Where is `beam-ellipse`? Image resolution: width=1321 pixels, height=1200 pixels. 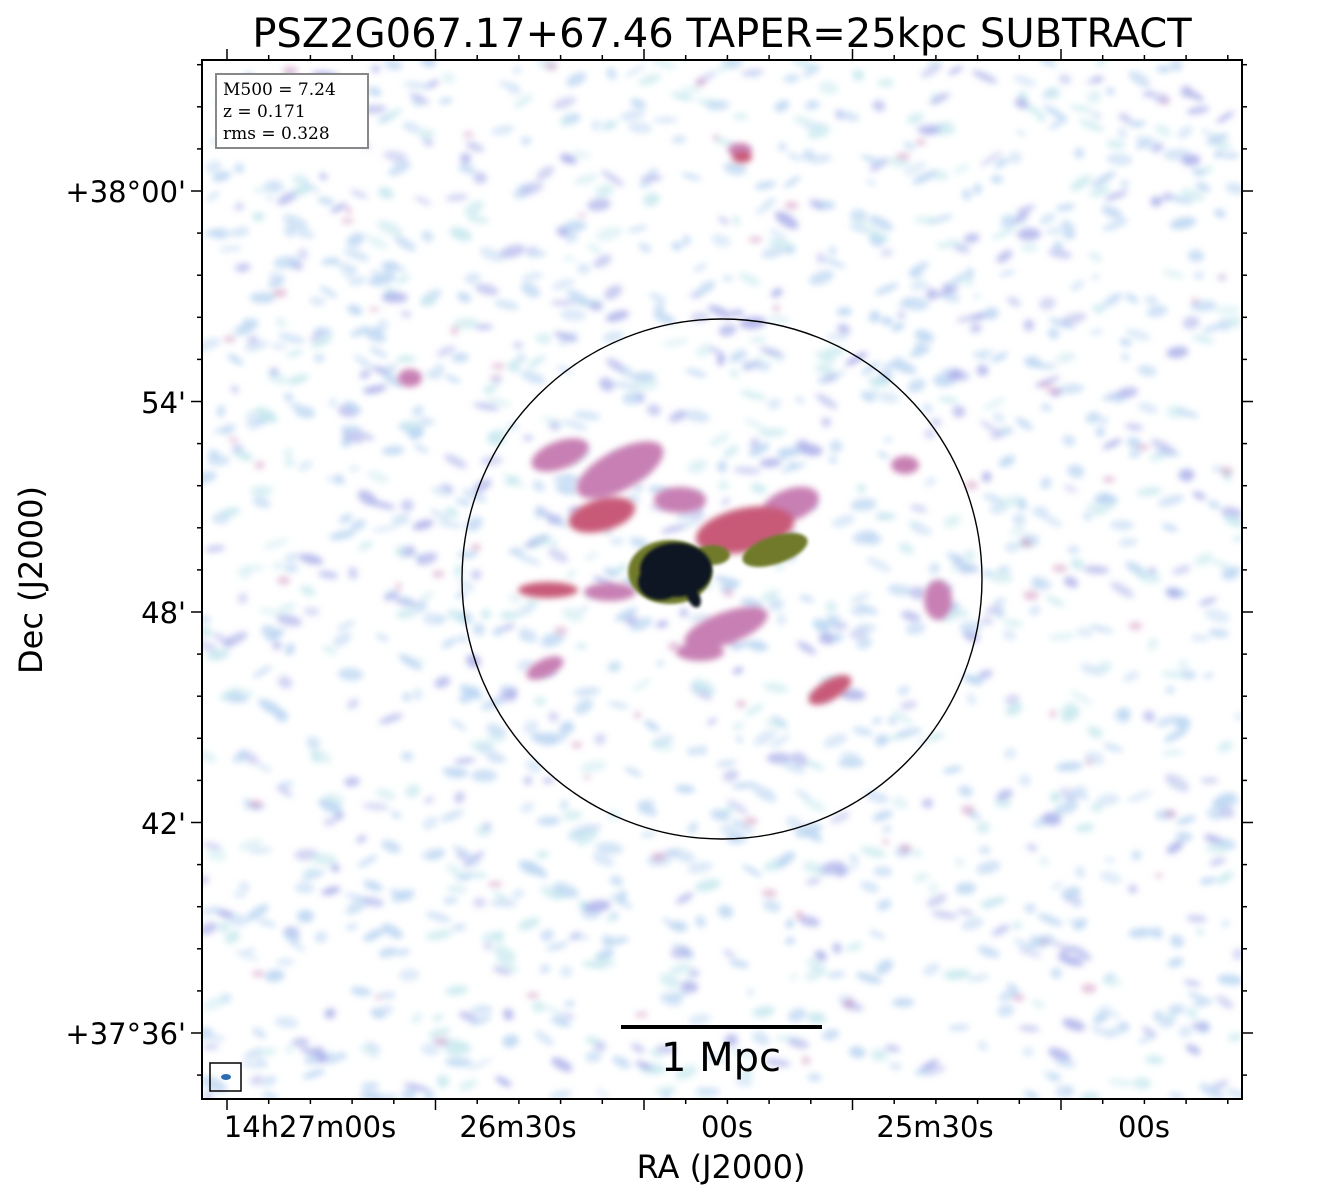
beam-ellipse is located at coordinates (226, 1077).